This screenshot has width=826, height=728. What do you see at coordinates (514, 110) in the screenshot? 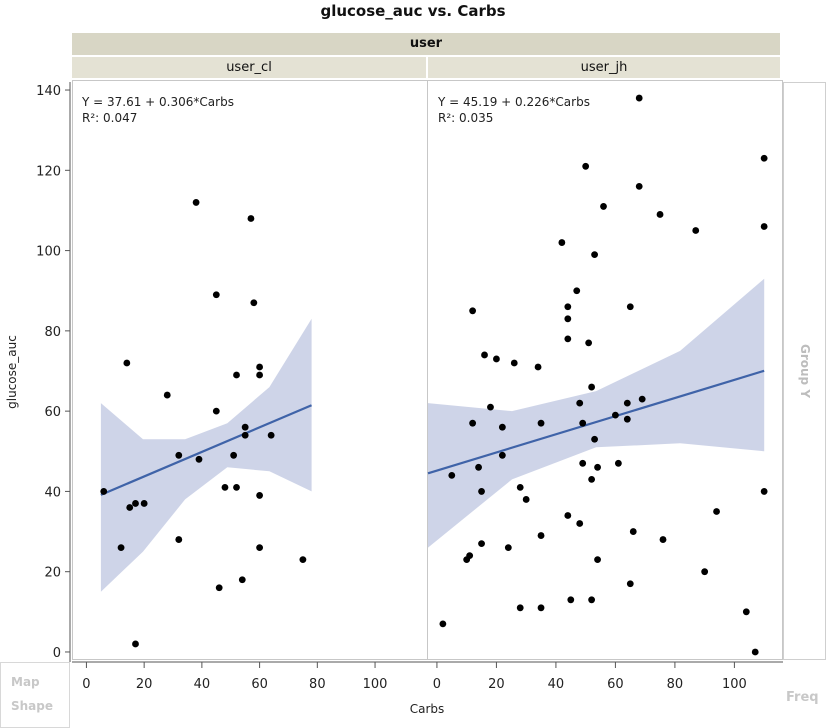
I see `equation-user-jh: Y = 45.19 + 0.226*Carbs R²: 0.035` at bounding box center [514, 110].